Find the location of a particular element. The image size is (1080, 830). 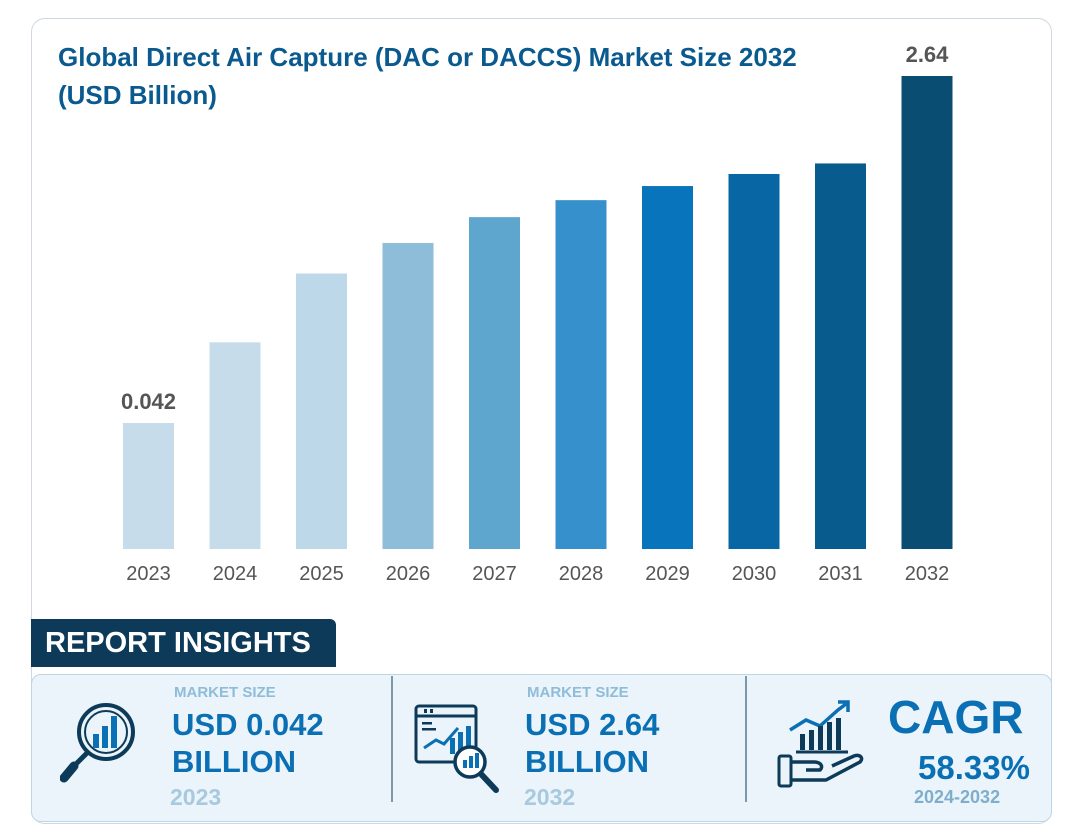

x-tick-label: 2028 is located at coordinates (581, 574).